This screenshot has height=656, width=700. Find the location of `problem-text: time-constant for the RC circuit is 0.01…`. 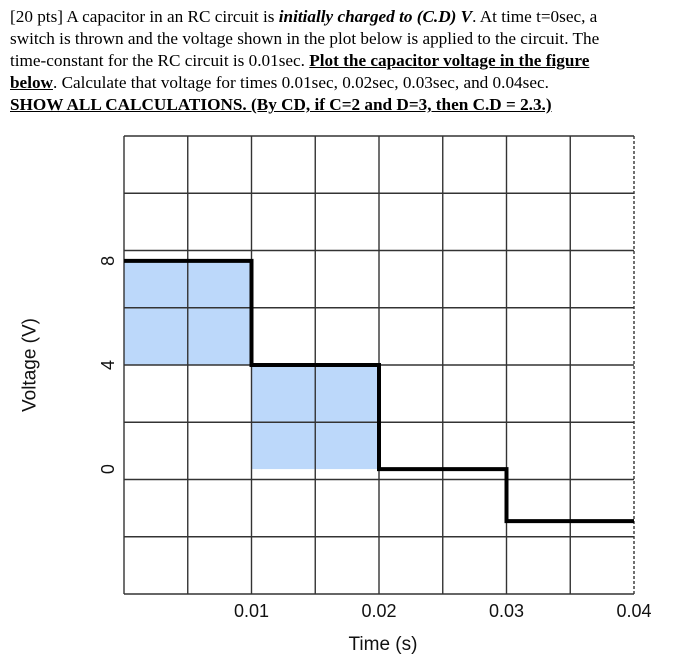

problem-text: time-constant for the RC circuit is 0.01… is located at coordinates (160, 60).